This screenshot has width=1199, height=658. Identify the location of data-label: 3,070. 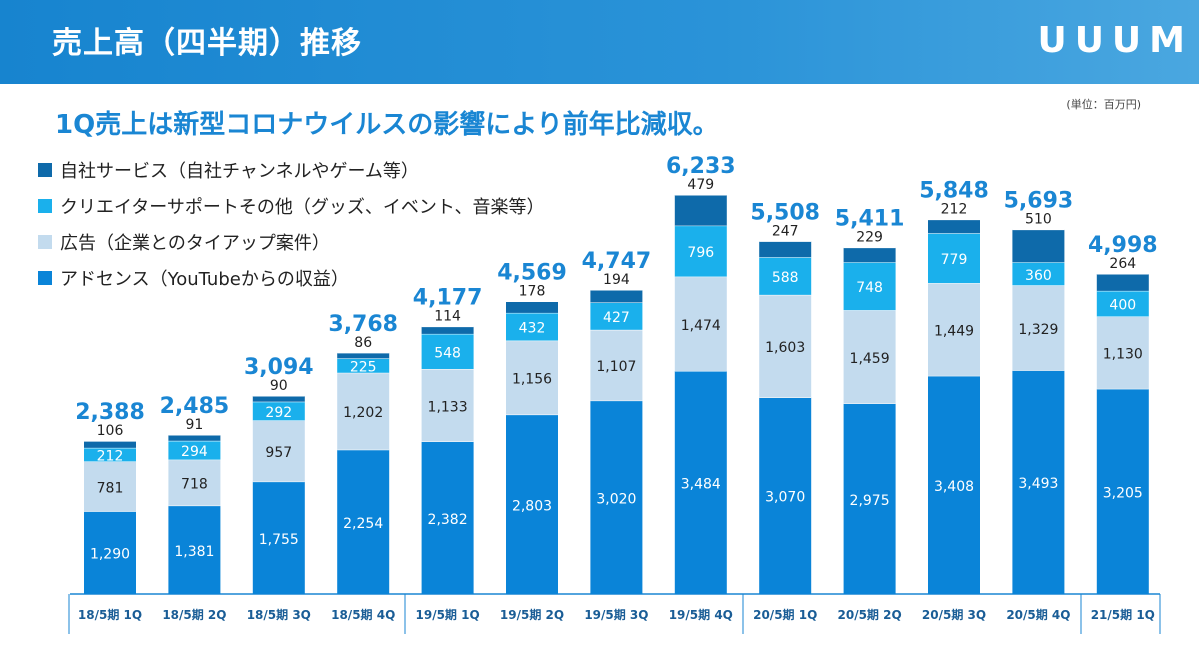
(785, 498).